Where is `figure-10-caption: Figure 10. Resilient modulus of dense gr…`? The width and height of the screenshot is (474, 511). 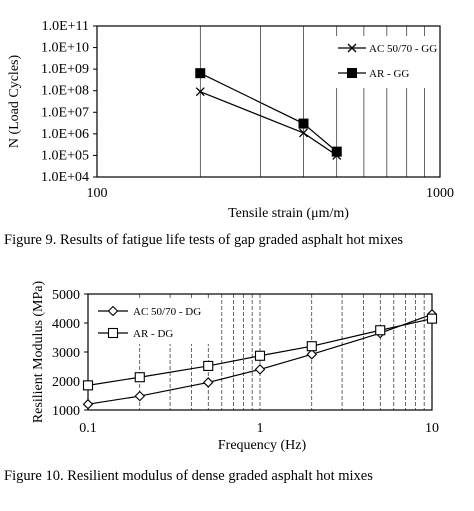
figure-10-caption: Figure 10. Resilient modulus of dense gr… is located at coordinates (188, 476).